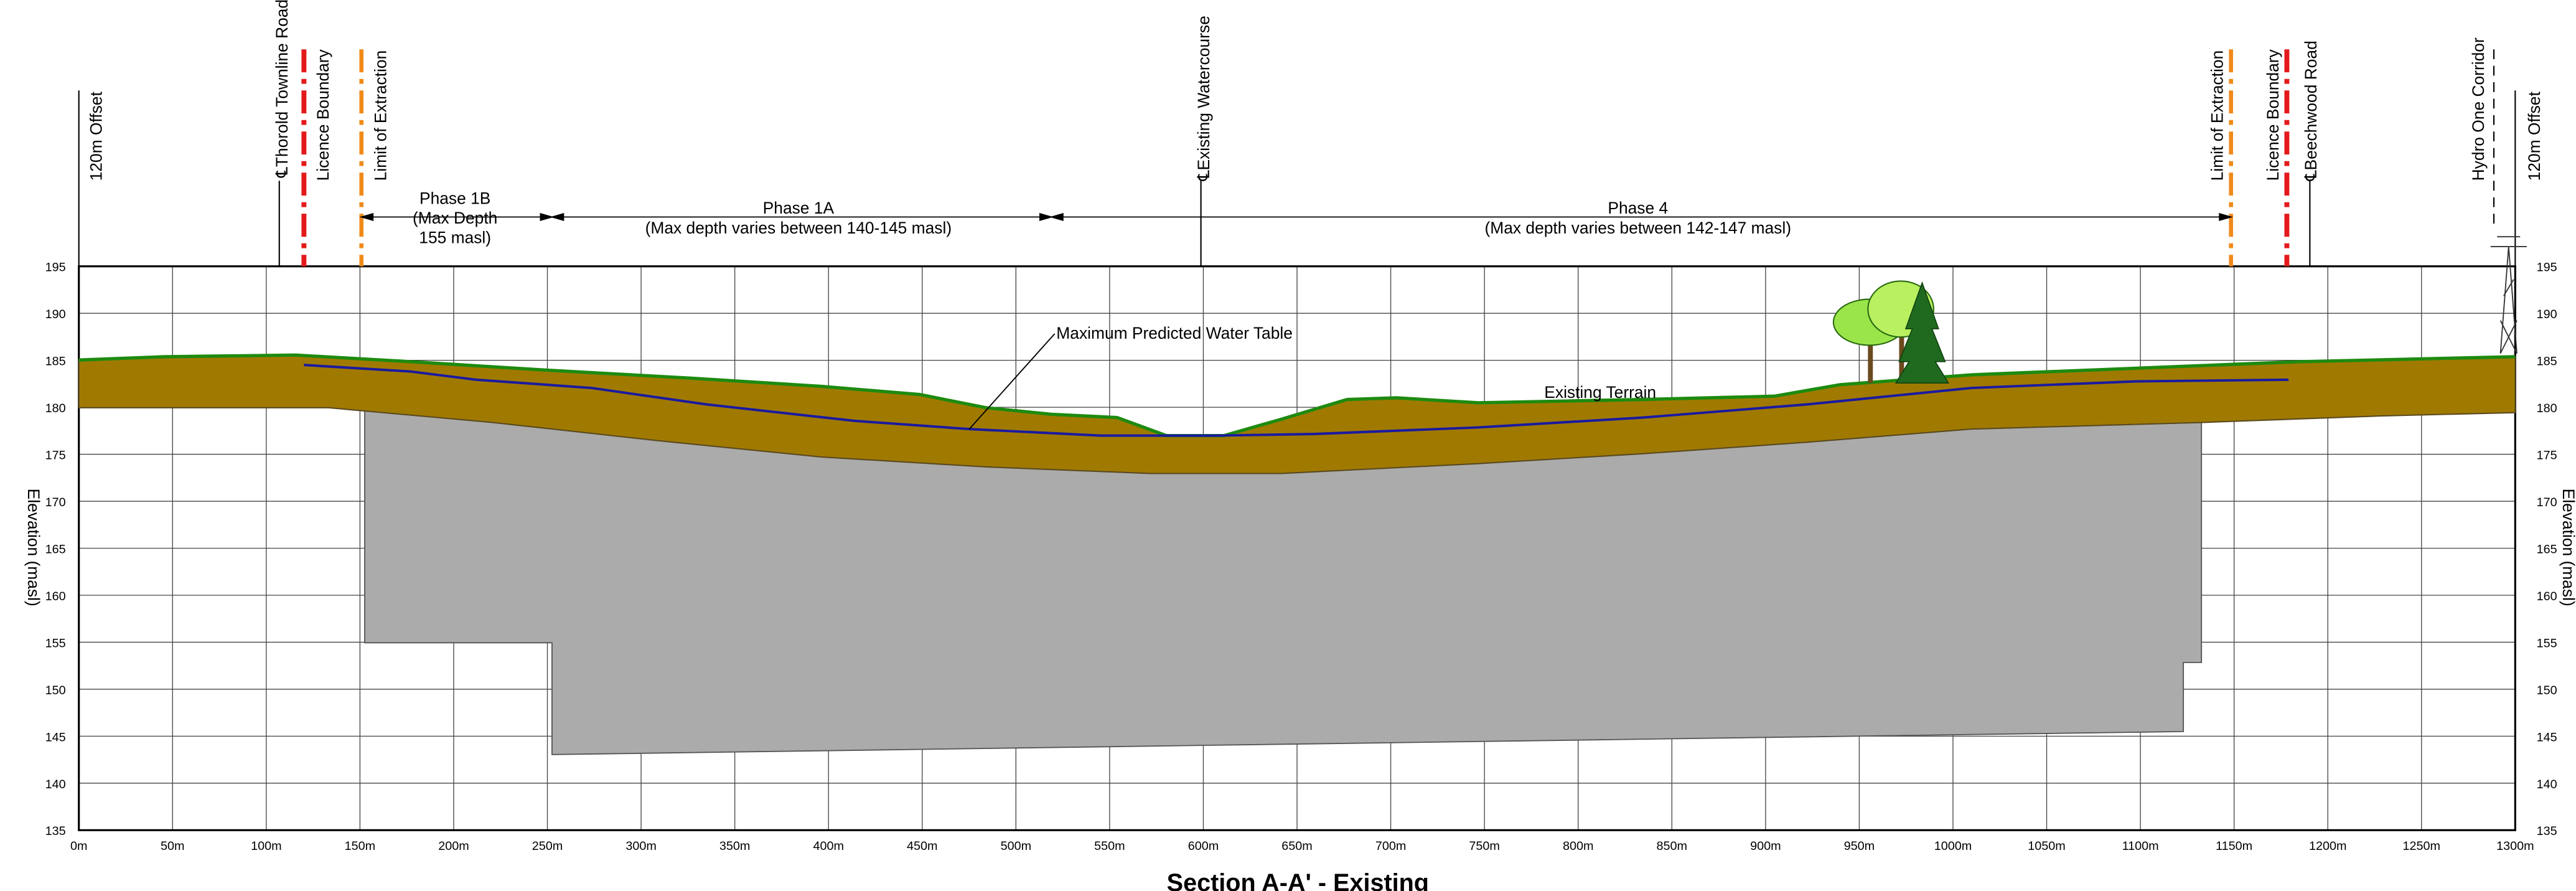  I want to click on y-tick-label-right: 145, so click(2547, 737).